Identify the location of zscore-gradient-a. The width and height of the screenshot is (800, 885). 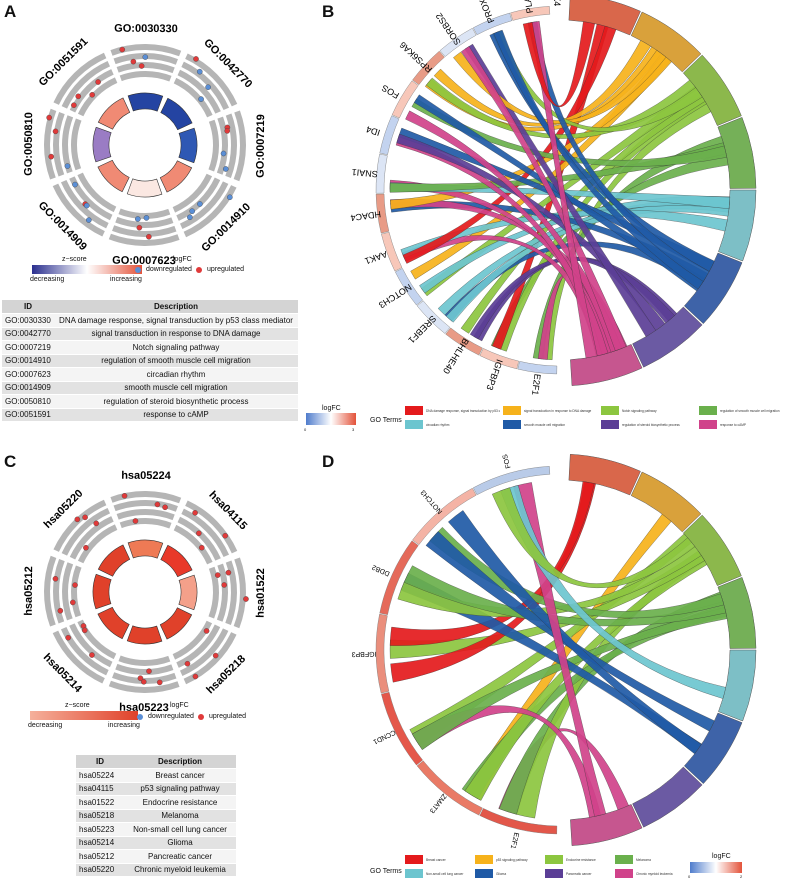
(87, 269).